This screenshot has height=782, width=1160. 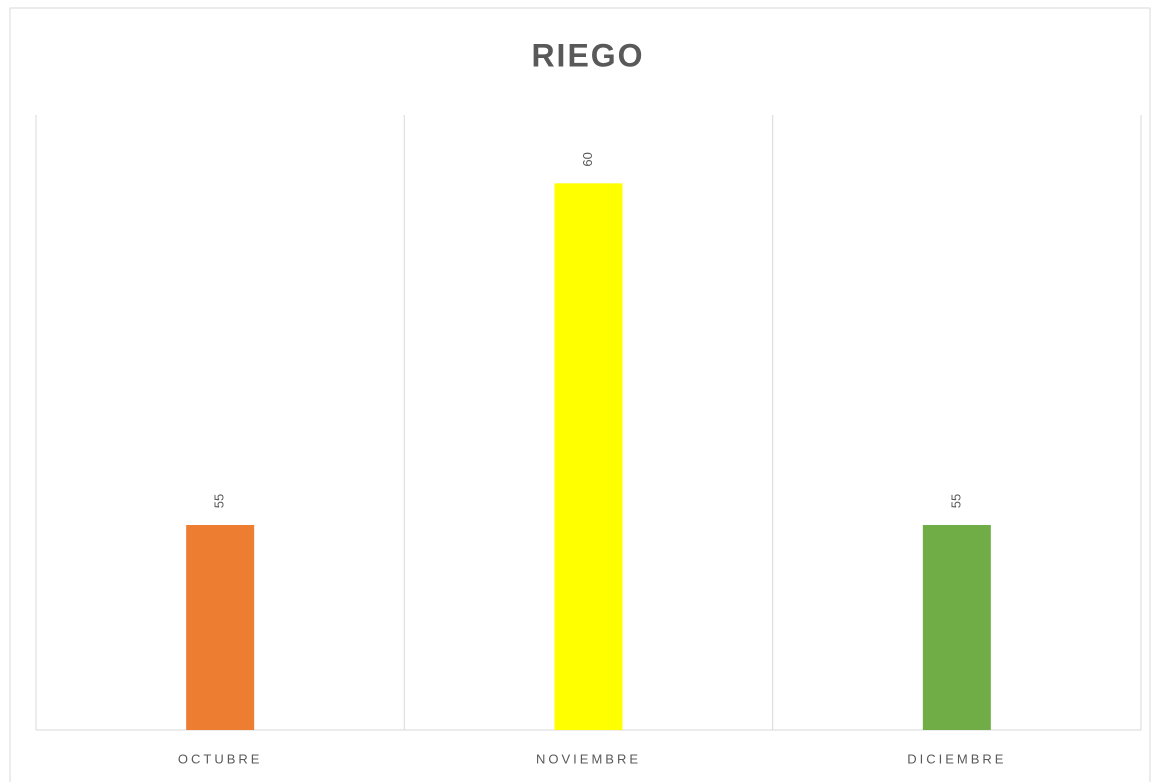 I want to click on x-tick-label: DICIEMBRE, so click(x=956, y=758).